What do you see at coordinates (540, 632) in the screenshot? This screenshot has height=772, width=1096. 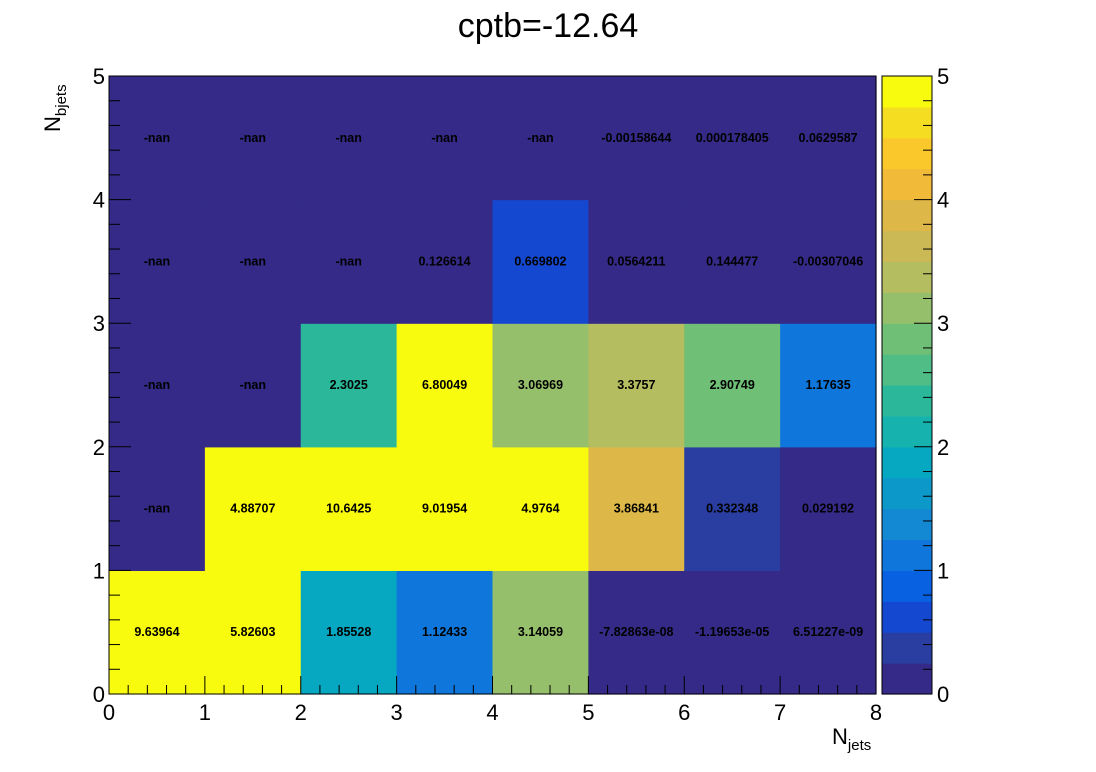 I see `cell-value-label: 3.14059` at bounding box center [540, 632].